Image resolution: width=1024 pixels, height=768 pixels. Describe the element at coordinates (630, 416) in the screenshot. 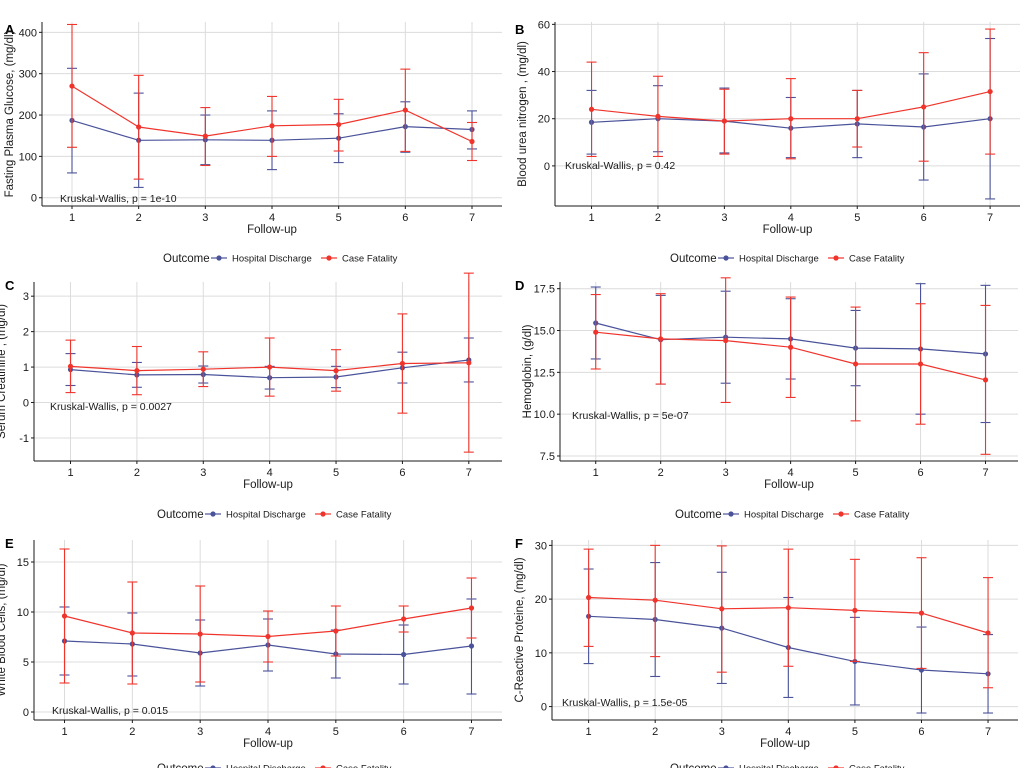

I see `kruskal-wallis-annotation: Kruskal-Wallis, p = 5e-07` at that location.